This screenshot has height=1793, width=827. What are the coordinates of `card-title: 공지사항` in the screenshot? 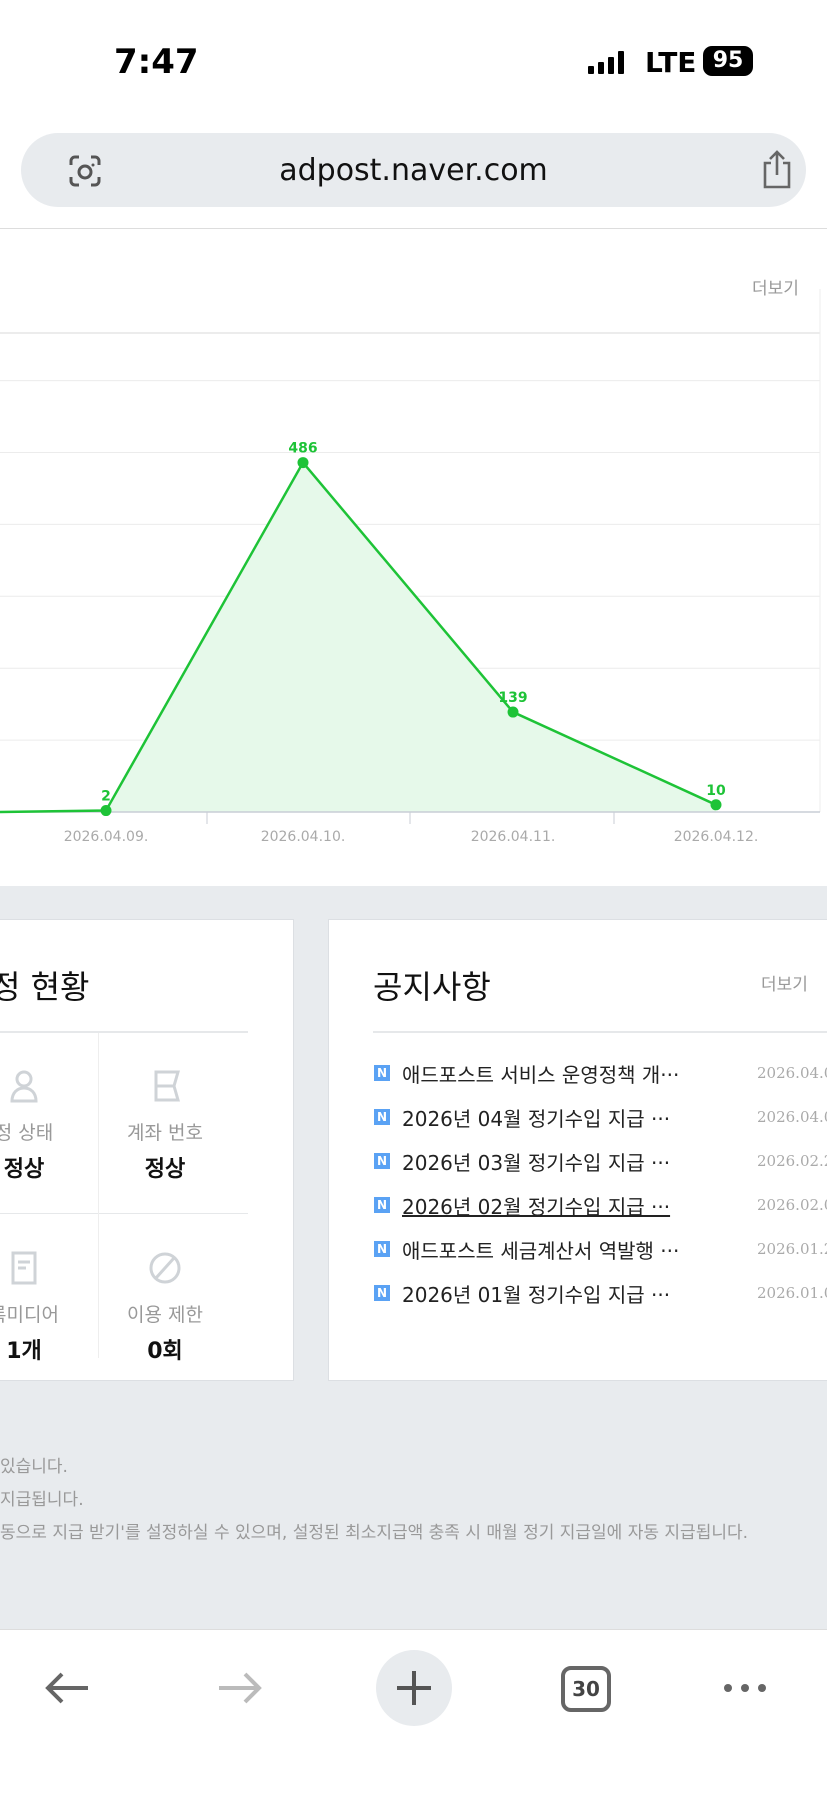 It's located at (432, 987).